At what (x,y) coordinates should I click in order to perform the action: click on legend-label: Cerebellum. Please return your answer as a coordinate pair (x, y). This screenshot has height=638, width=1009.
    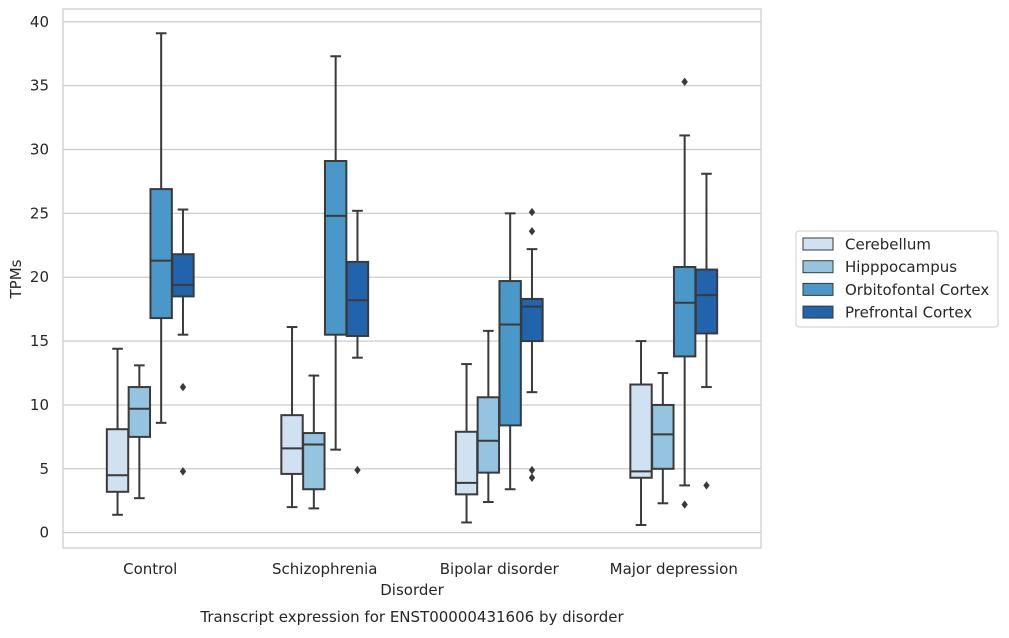
    Looking at the image, I should click on (888, 245).